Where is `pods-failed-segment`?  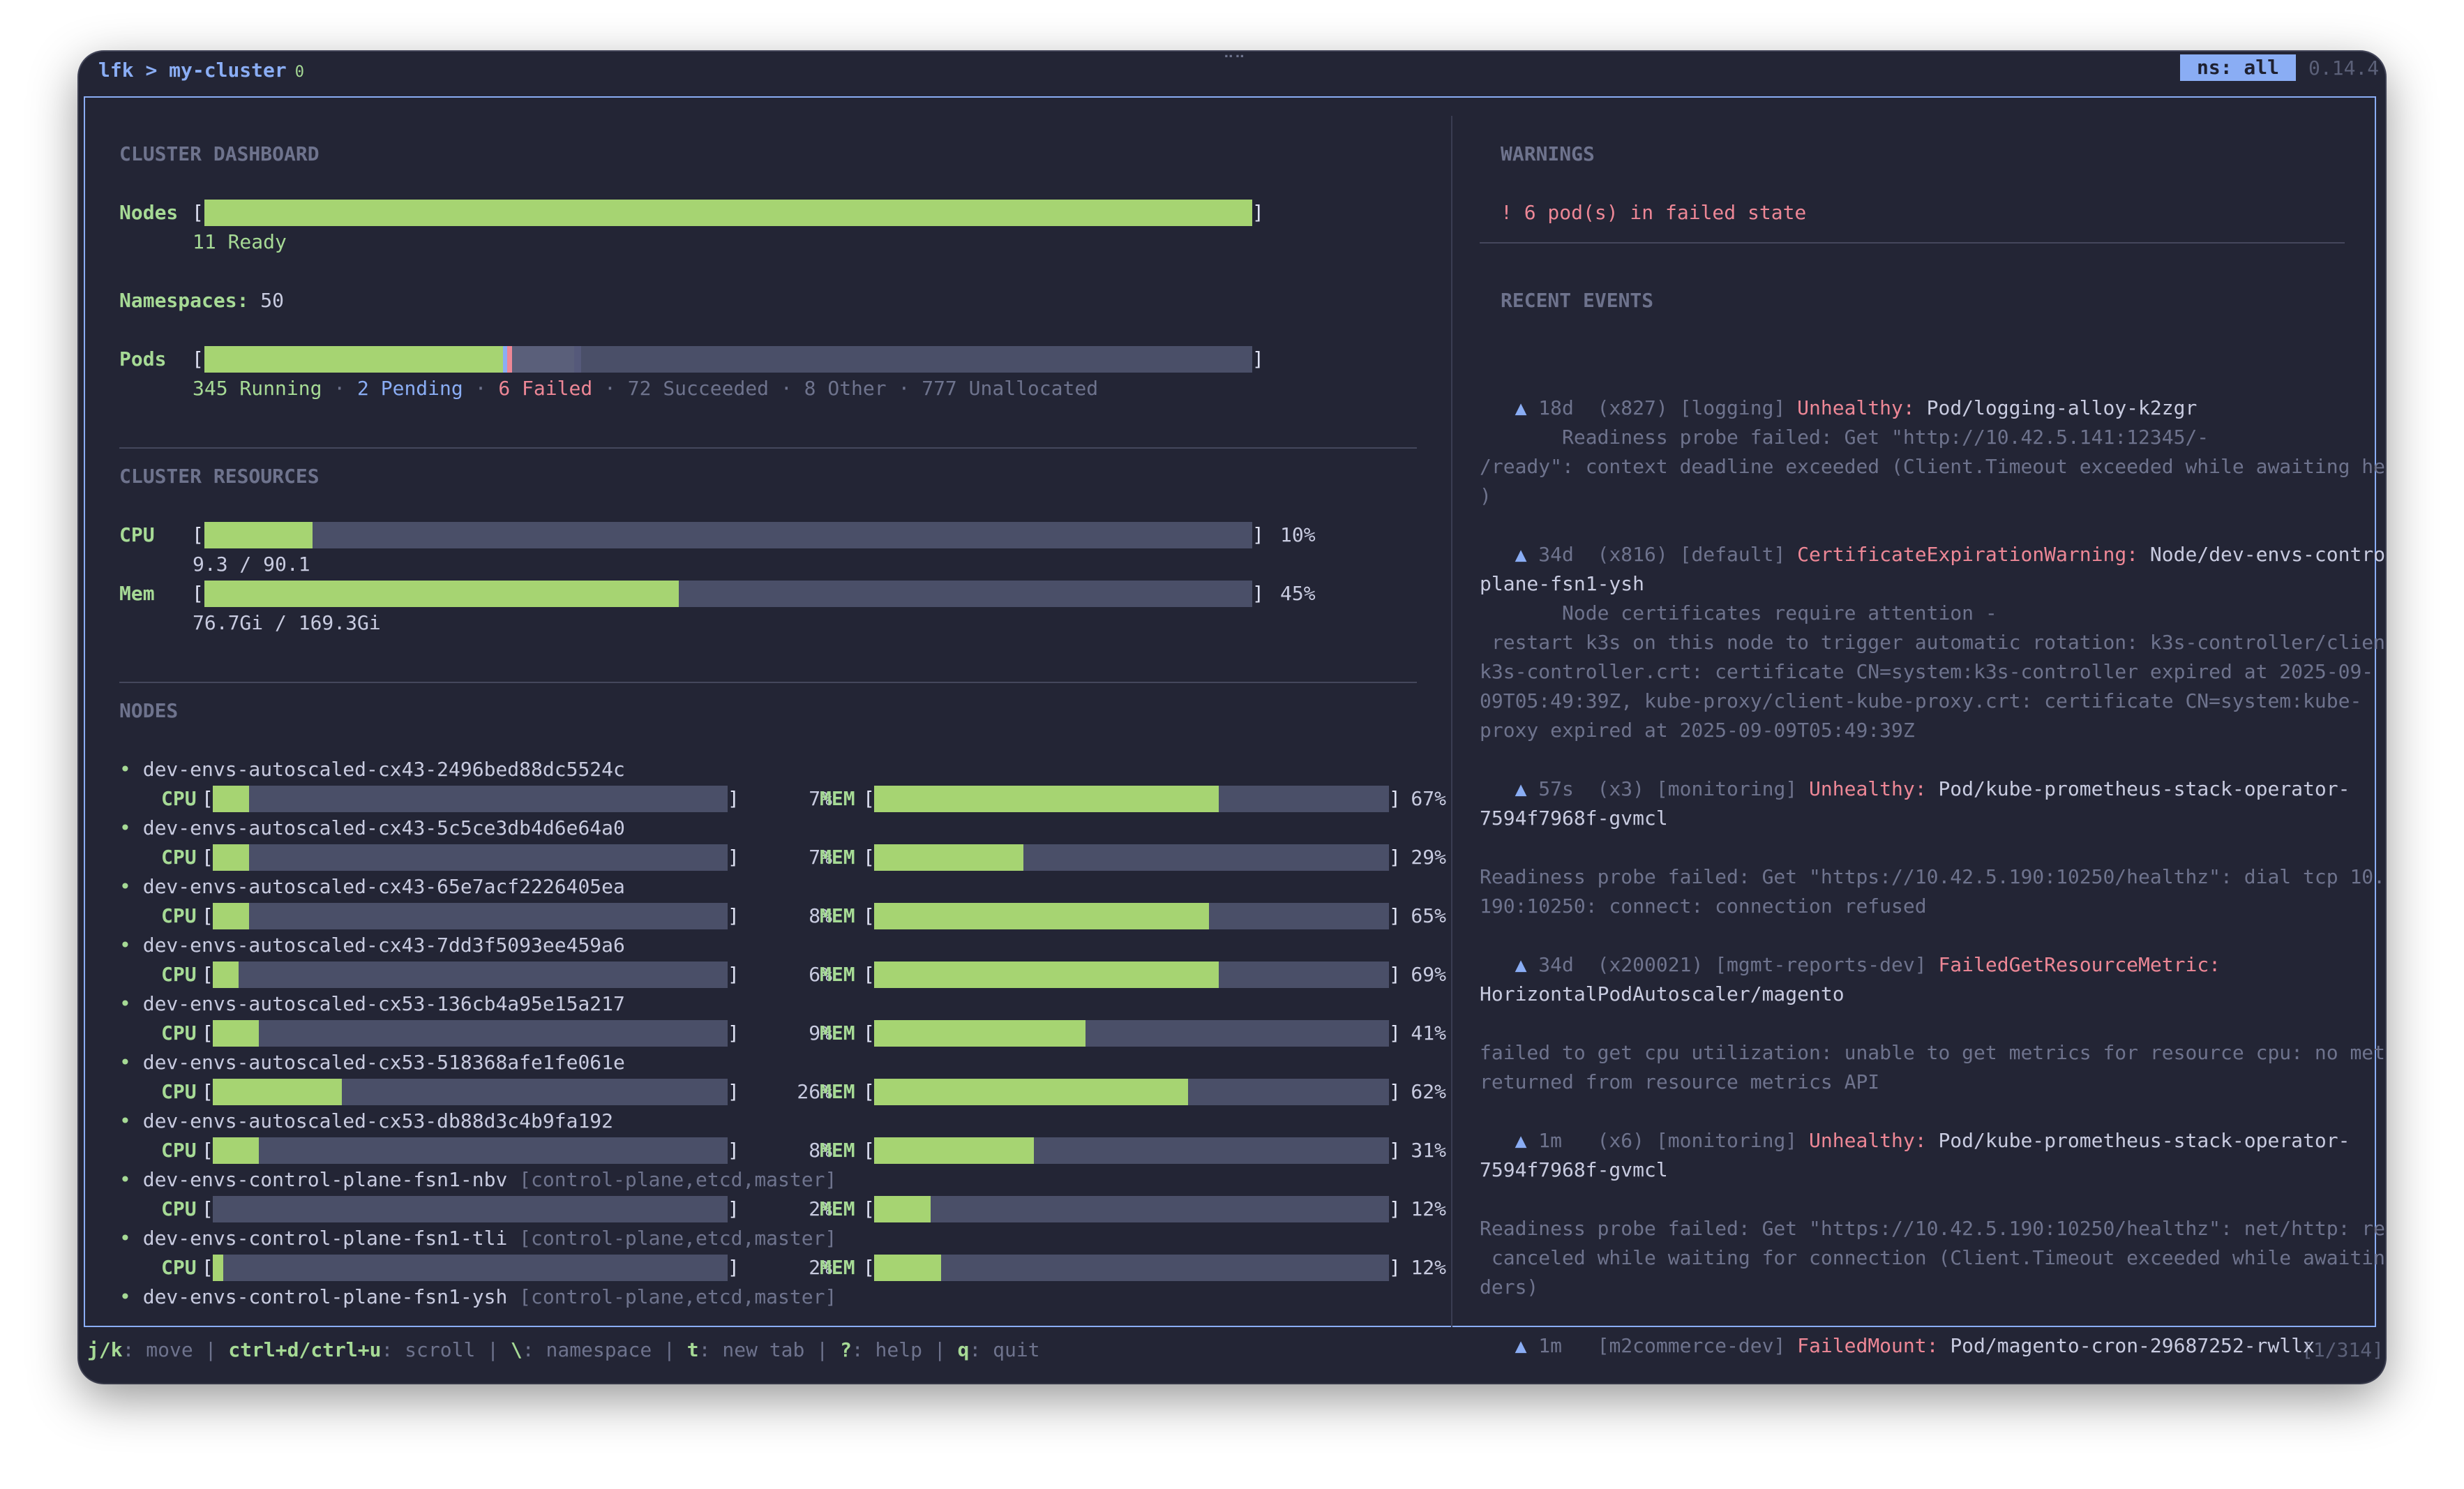 pods-failed-segment is located at coordinates (509, 360).